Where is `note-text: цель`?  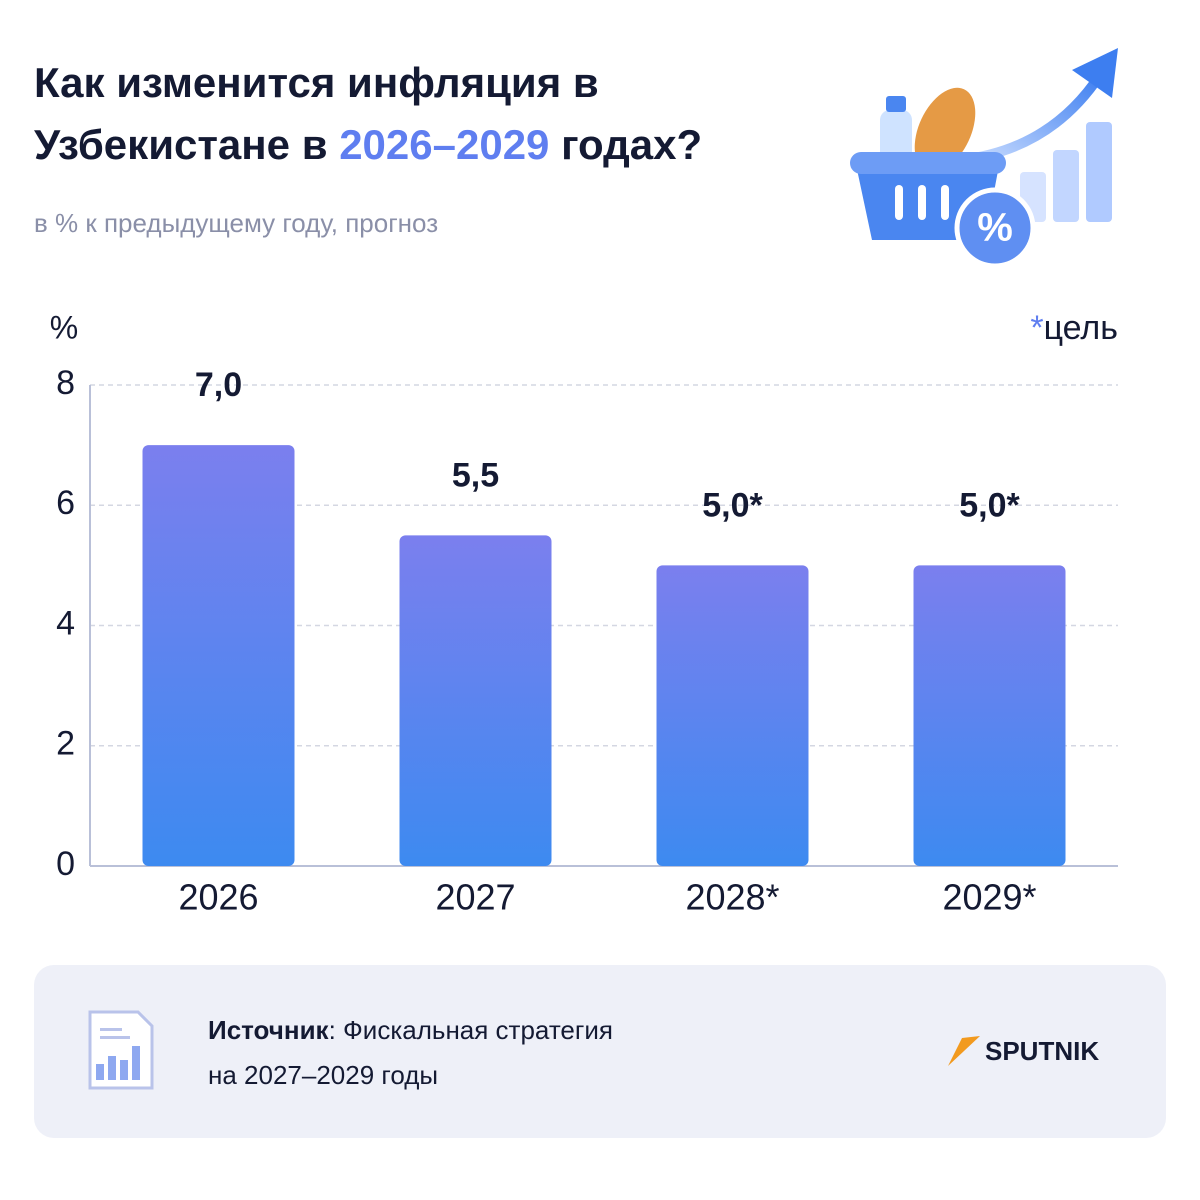
note-text: цель is located at coordinates (1081, 328).